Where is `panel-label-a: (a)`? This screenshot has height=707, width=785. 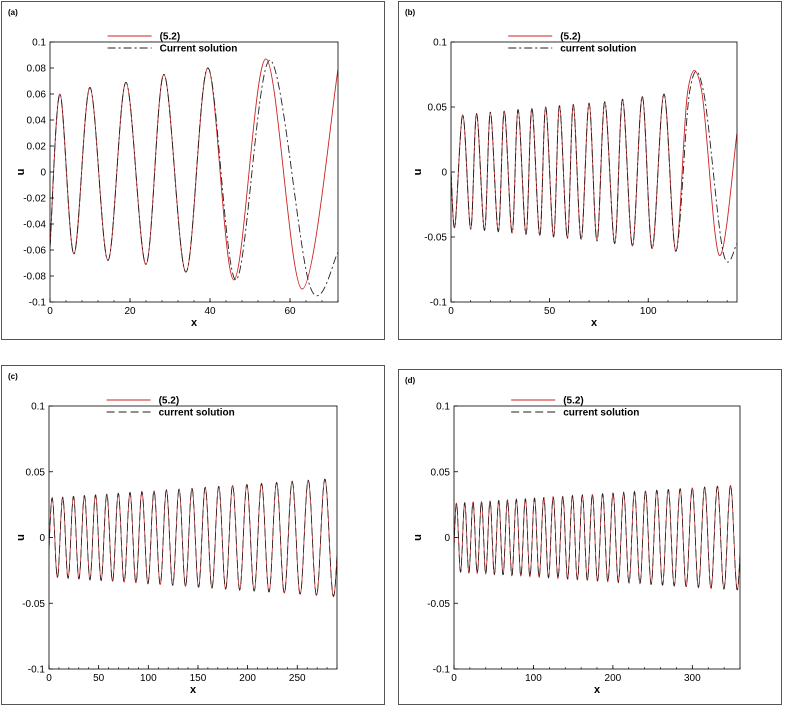
panel-label-a: (a) is located at coordinates (13, 12).